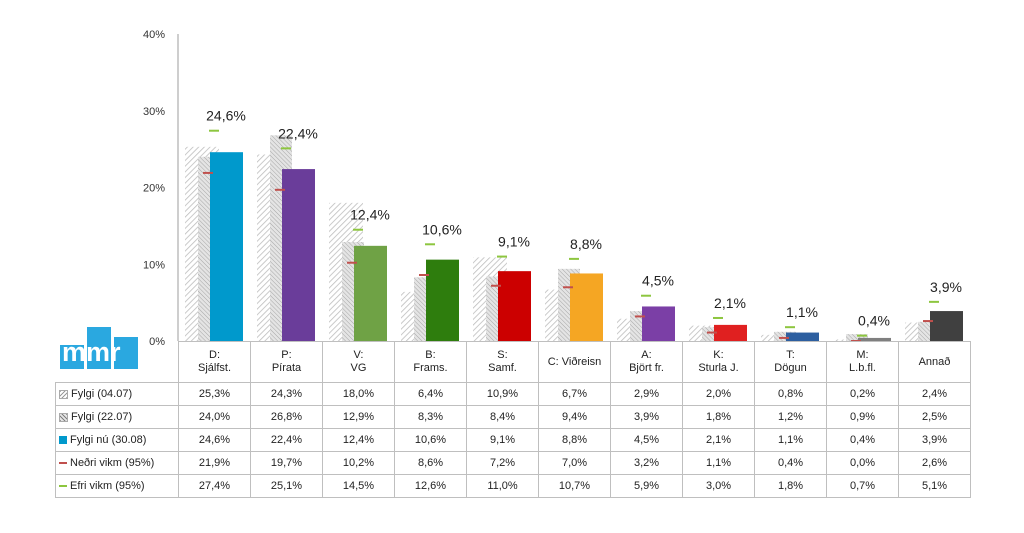  I want to click on data-label: 10,6%, so click(442, 229).